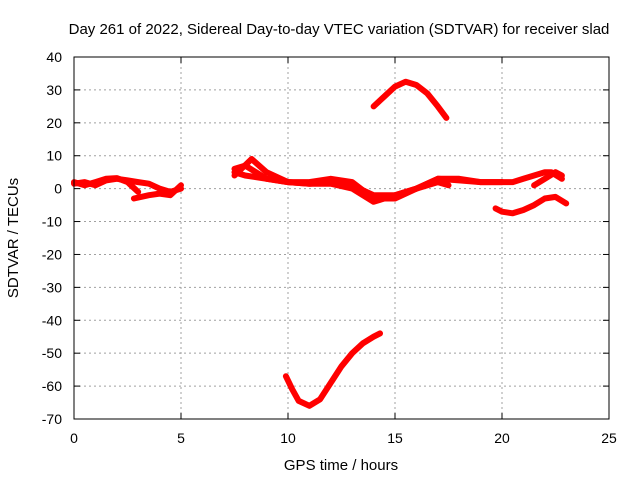  I want to click on y-tick-label: 20, so click(54, 123).